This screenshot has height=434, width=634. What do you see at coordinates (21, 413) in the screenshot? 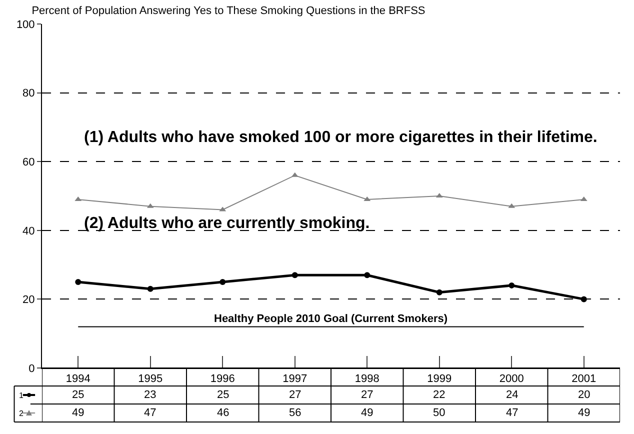
I see `legend-label: 2` at bounding box center [21, 413].